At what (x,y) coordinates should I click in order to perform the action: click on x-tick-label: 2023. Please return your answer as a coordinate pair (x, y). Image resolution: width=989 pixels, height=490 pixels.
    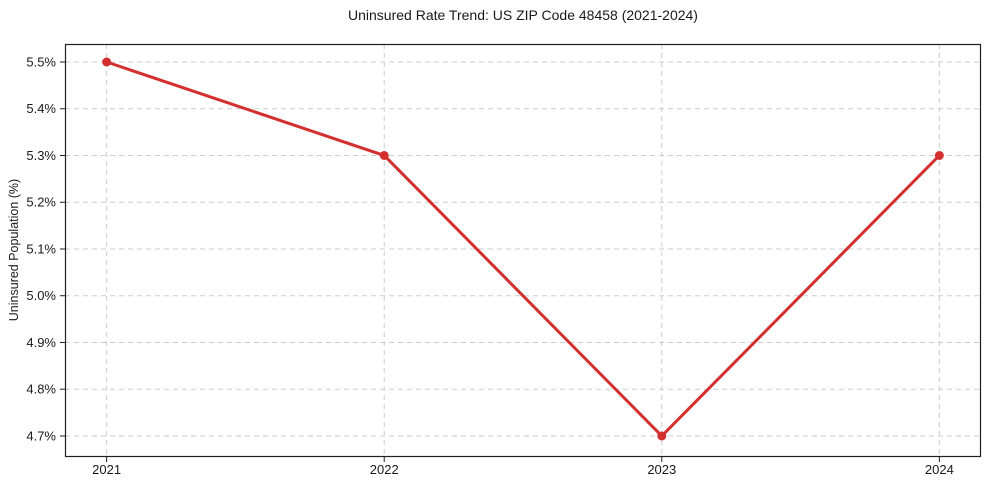
    Looking at the image, I should click on (661, 469).